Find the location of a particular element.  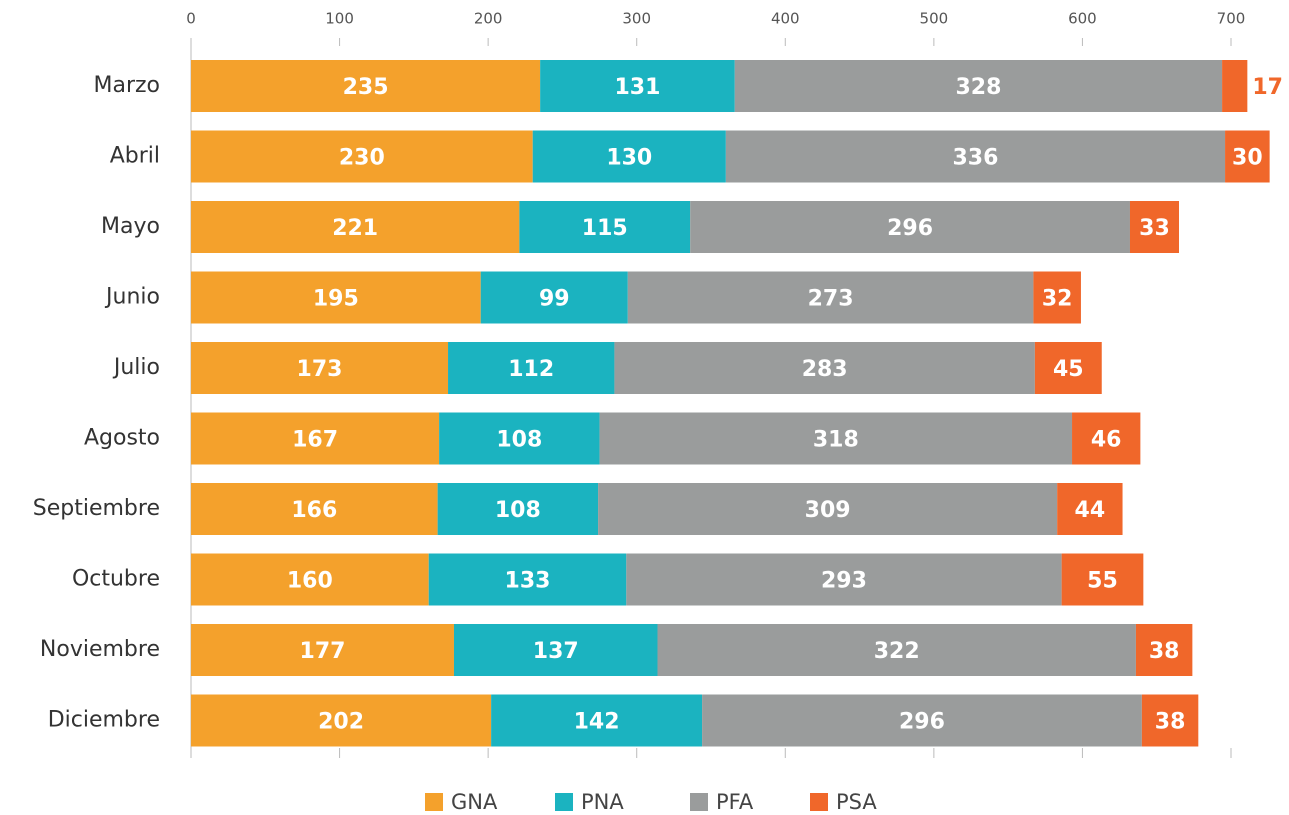

data-label: 177 is located at coordinates (323, 651).